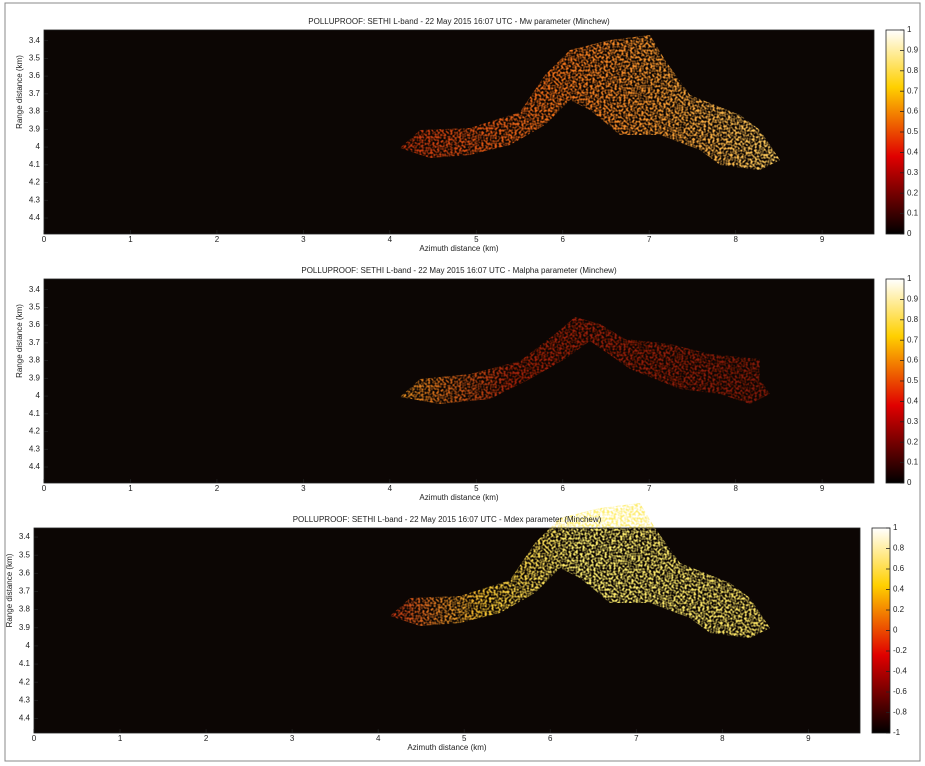 This screenshot has width=925, height=766. What do you see at coordinates (900, 712) in the screenshot?
I see `colorbar-tick-label: -0.8` at bounding box center [900, 712].